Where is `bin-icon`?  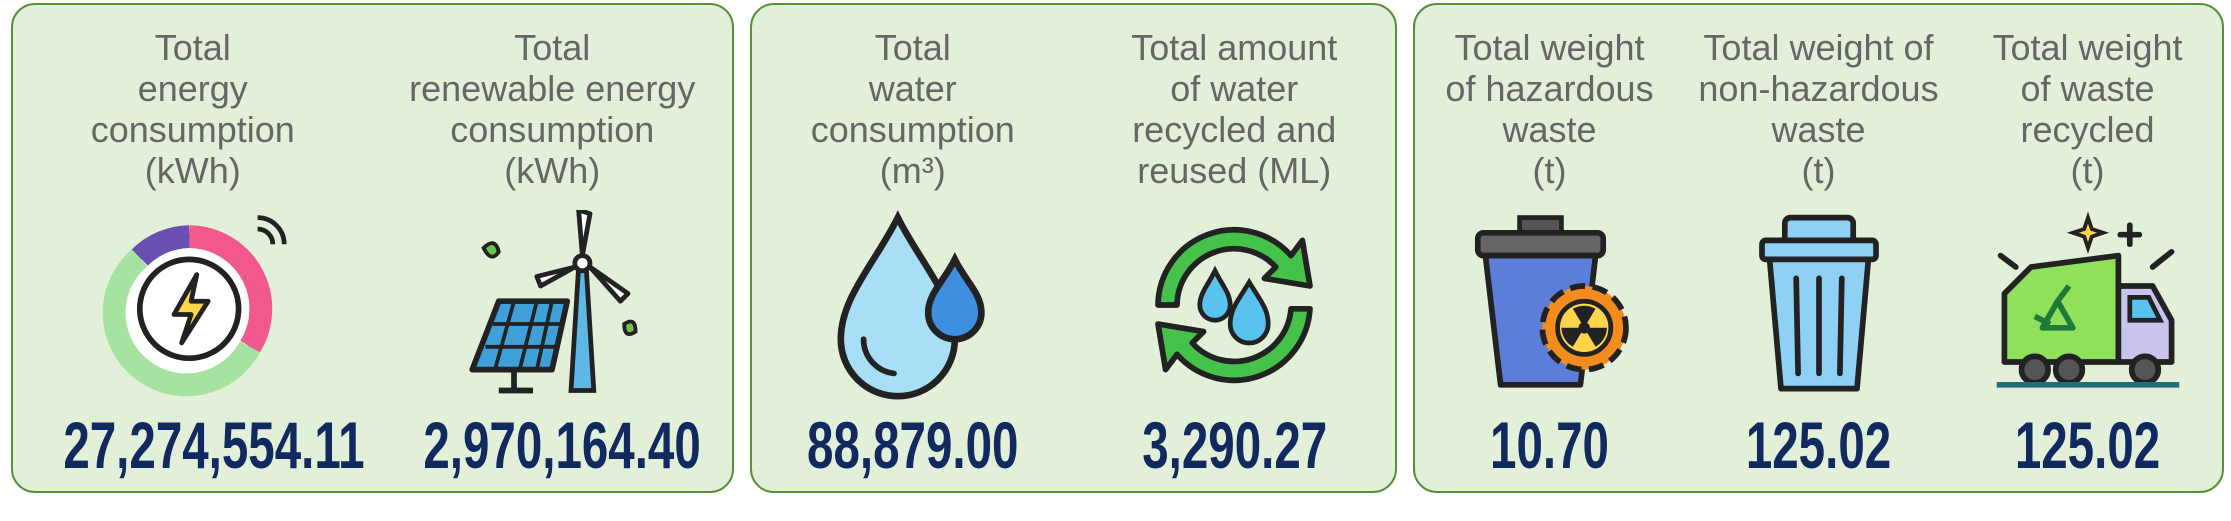 bin-icon is located at coordinates (1818, 303).